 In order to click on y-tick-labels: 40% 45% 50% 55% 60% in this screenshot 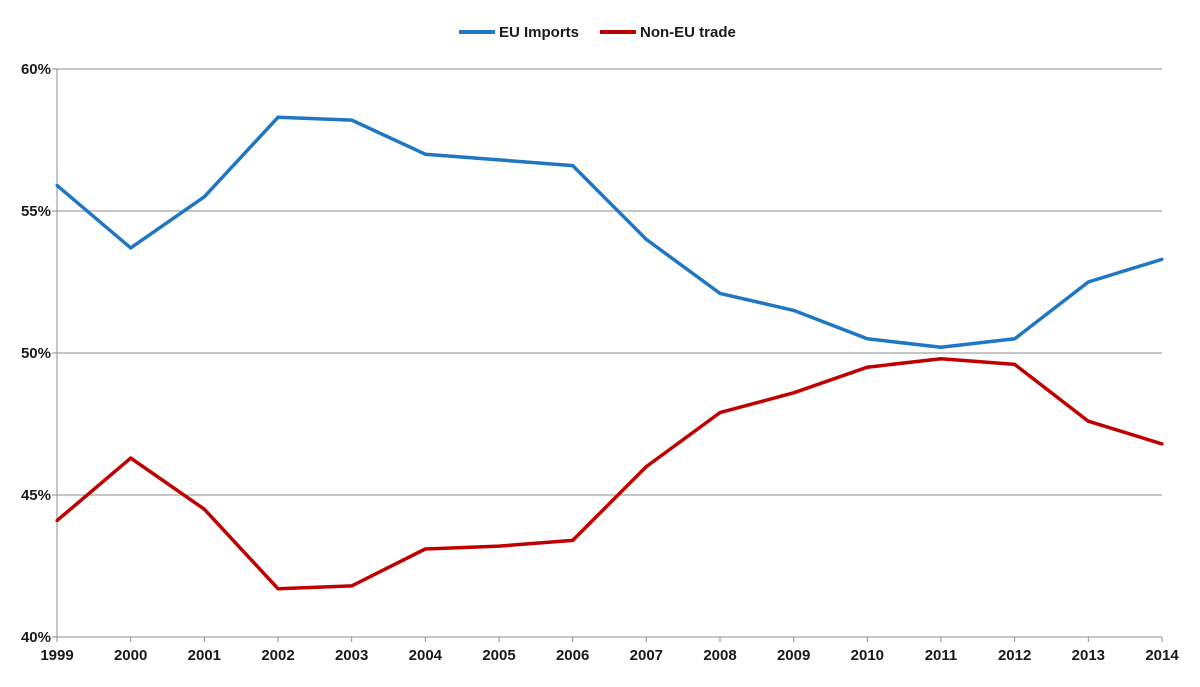, I will do `click(36, 353)`.